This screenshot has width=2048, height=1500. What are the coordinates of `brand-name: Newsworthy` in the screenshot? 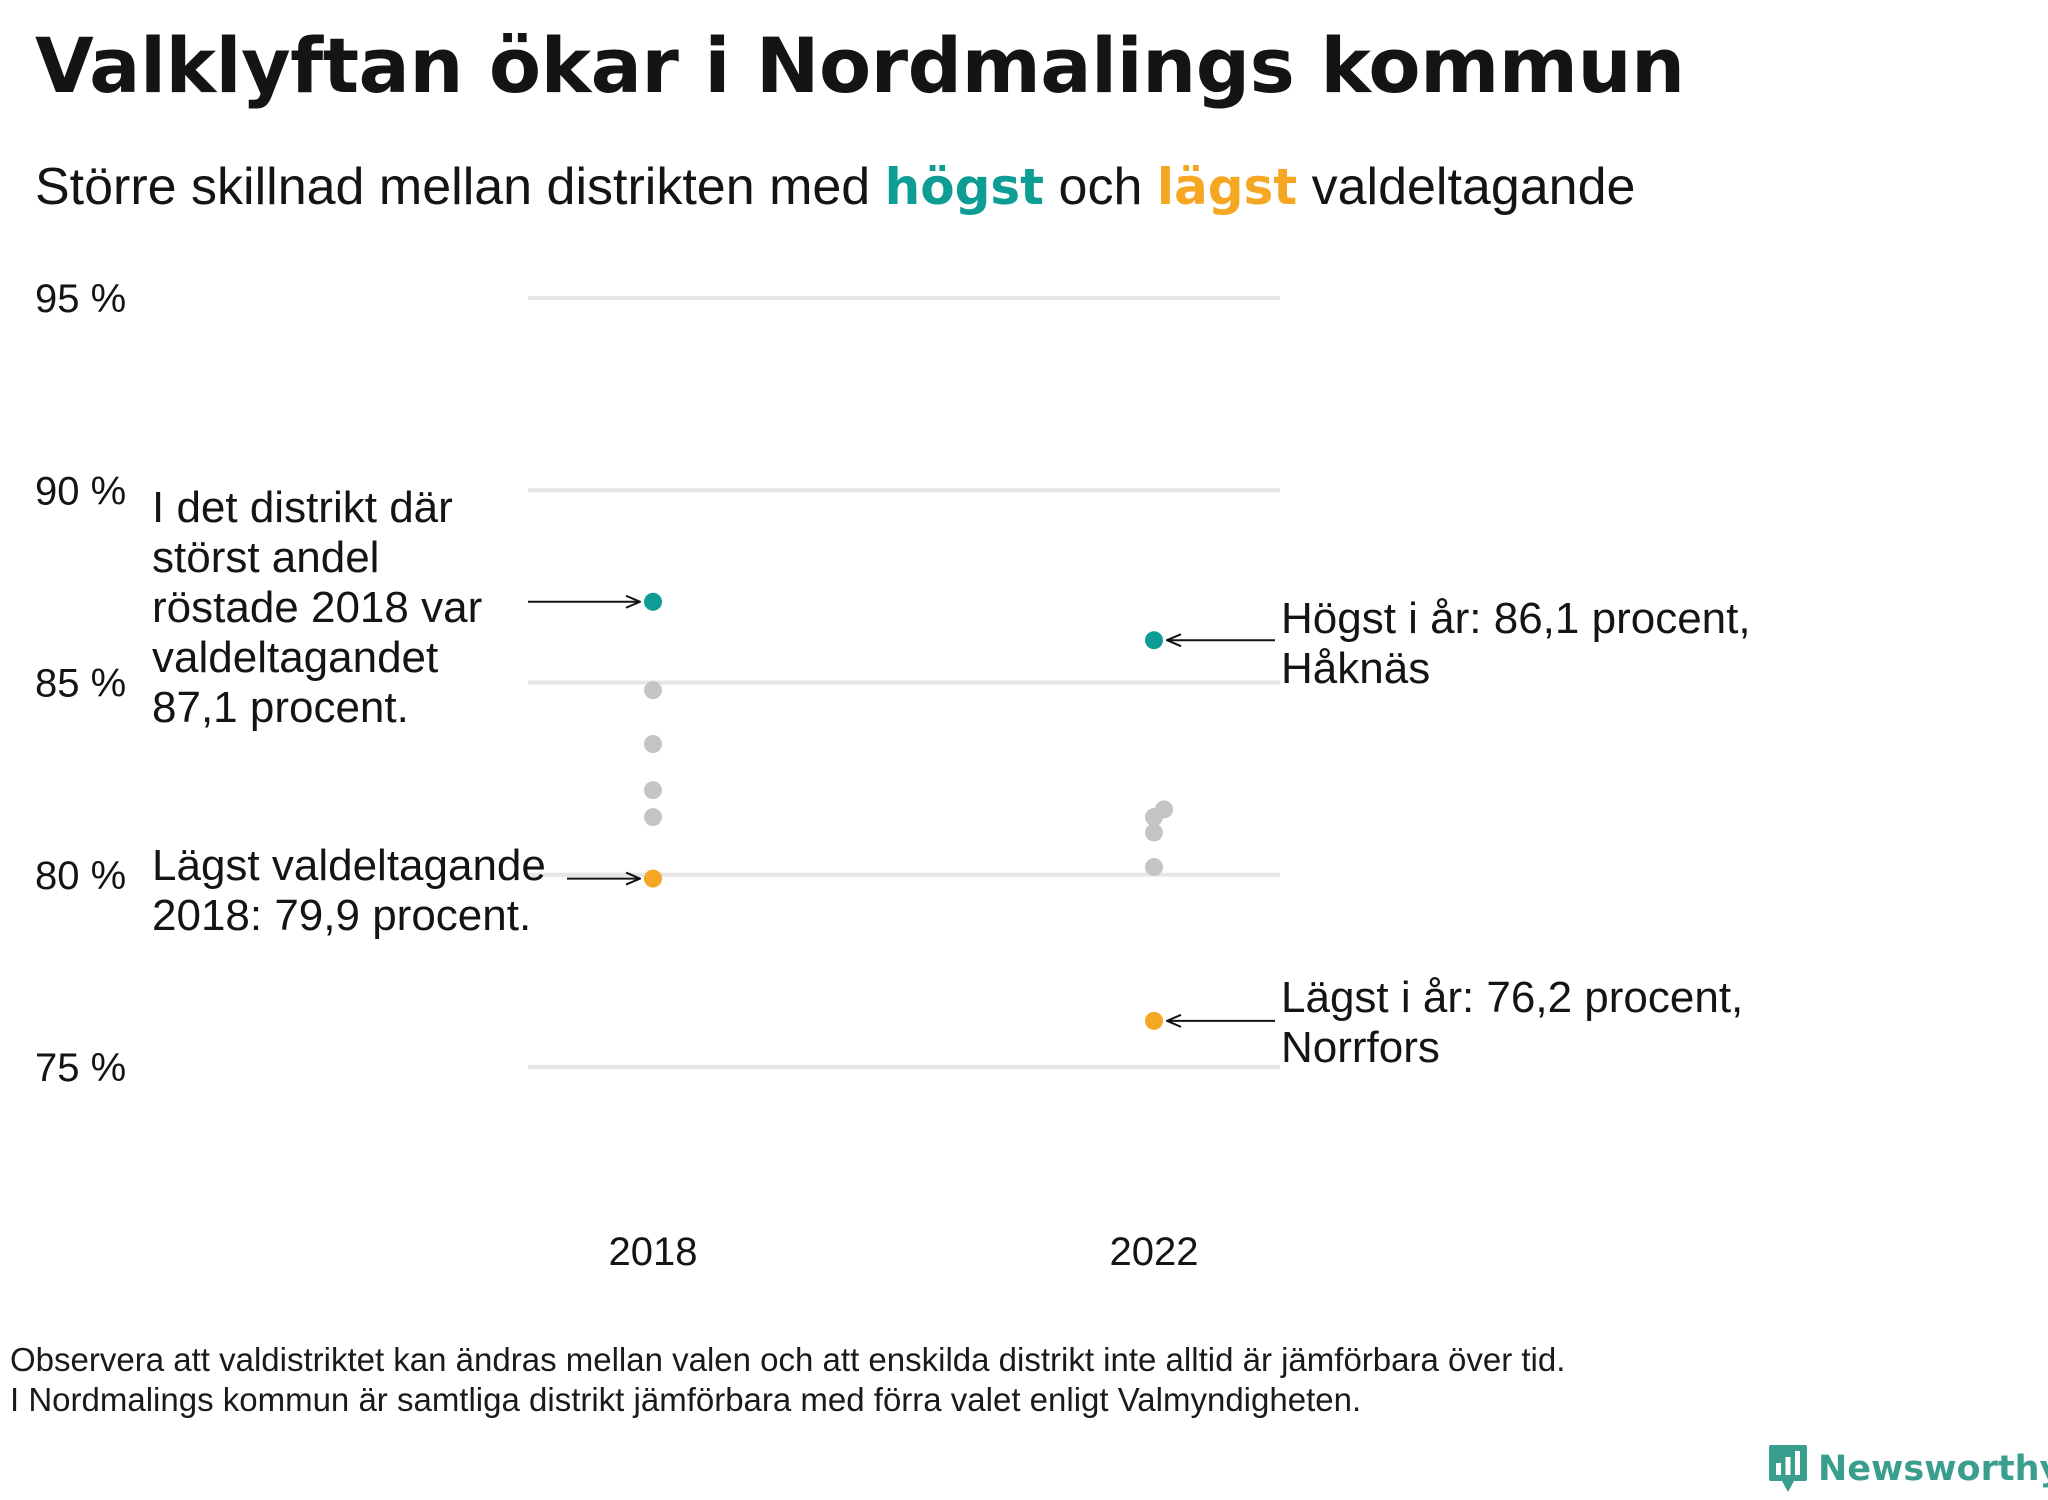 It's located at (1933, 1469).